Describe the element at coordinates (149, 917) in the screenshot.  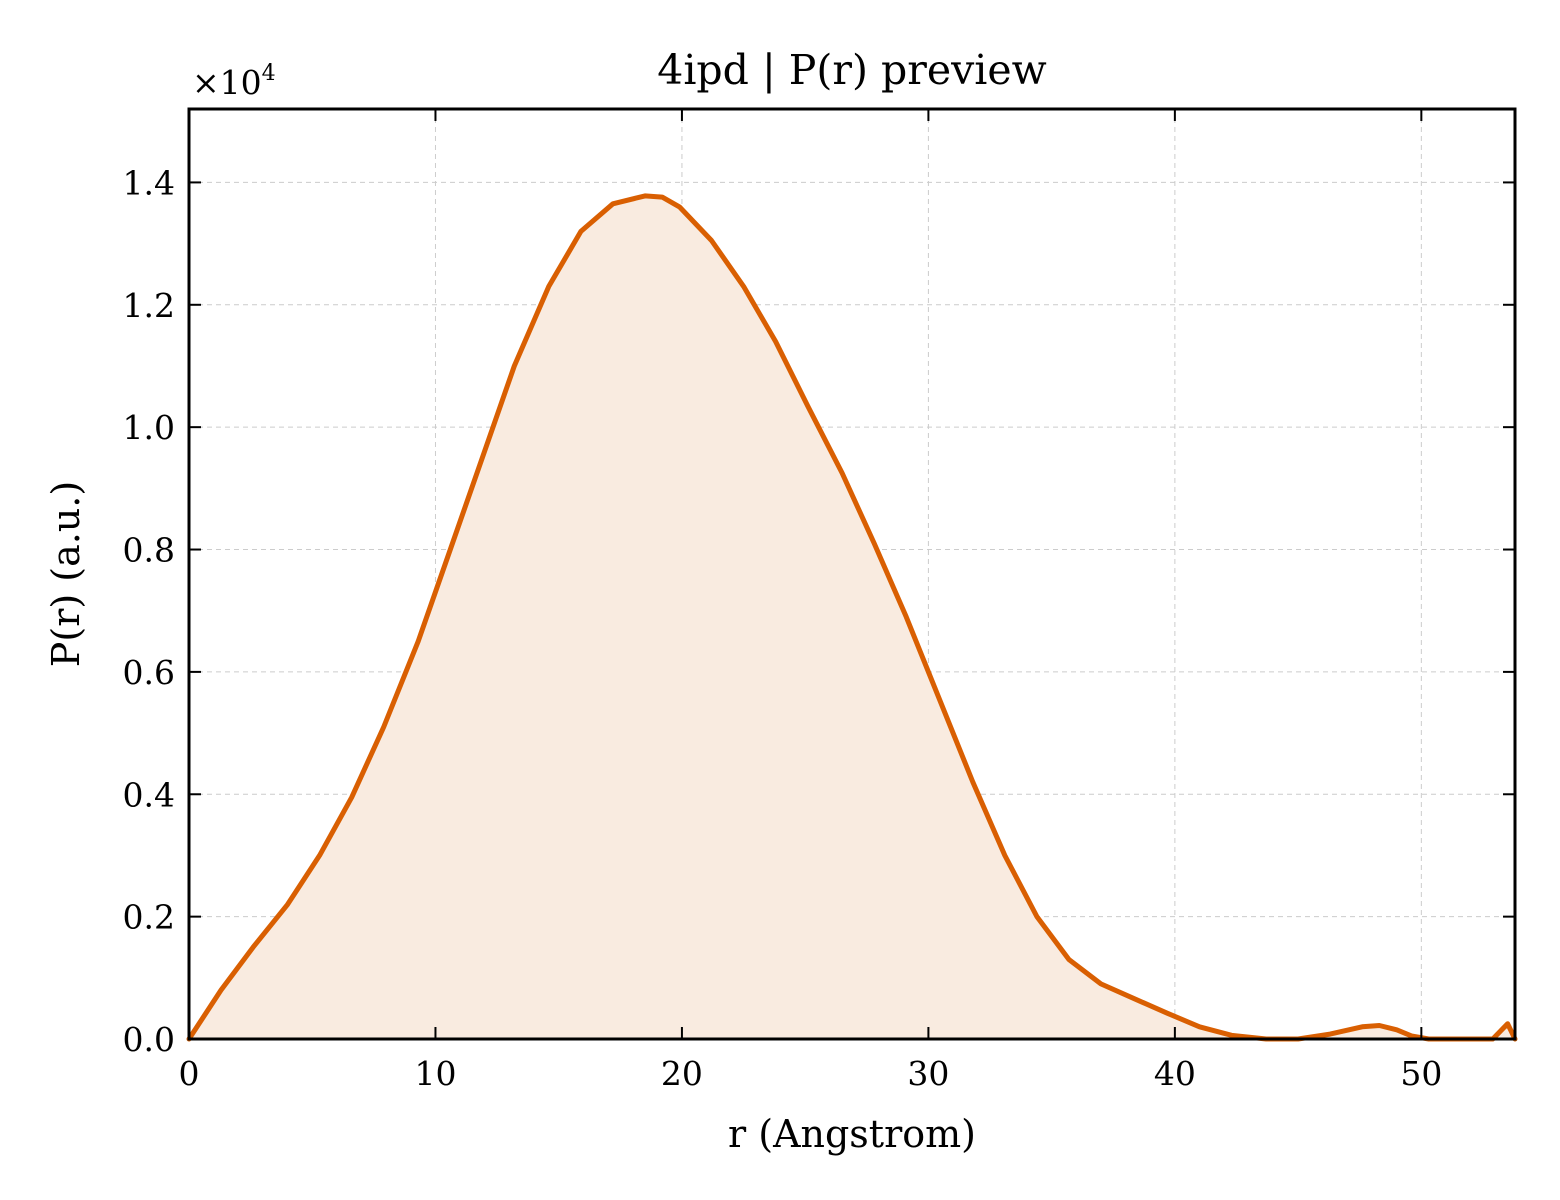
I see `y-tick-label: 0.2` at that location.